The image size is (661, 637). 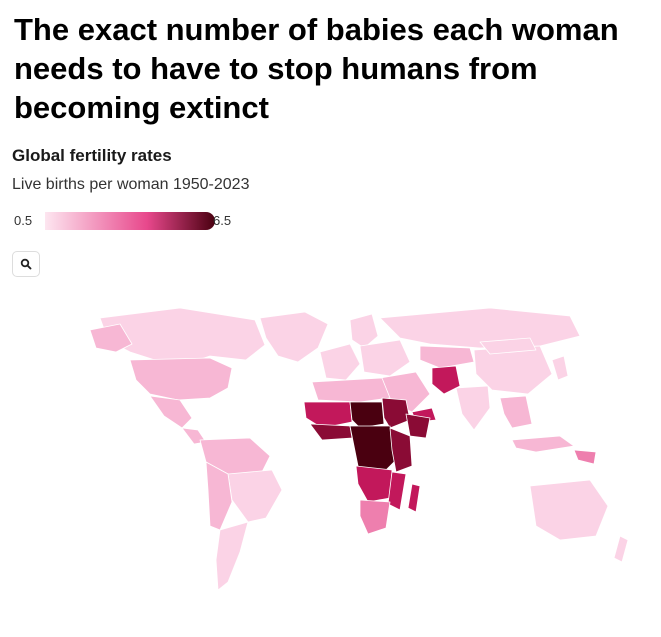 What do you see at coordinates (585, 457) in the screenshot?
I see `map-region-png` at bounding box center [585, 457].